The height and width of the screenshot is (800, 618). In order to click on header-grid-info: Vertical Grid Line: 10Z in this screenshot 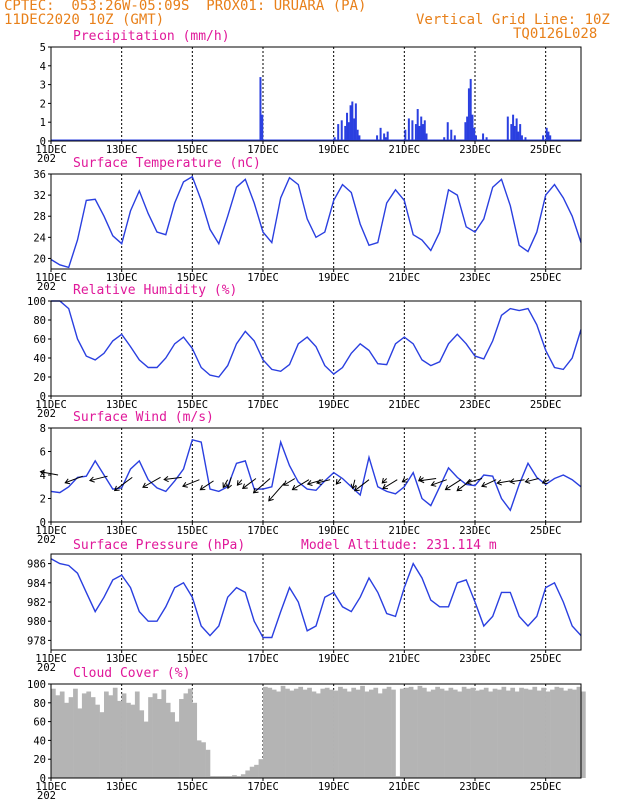, I will do `click(513, 20)`.